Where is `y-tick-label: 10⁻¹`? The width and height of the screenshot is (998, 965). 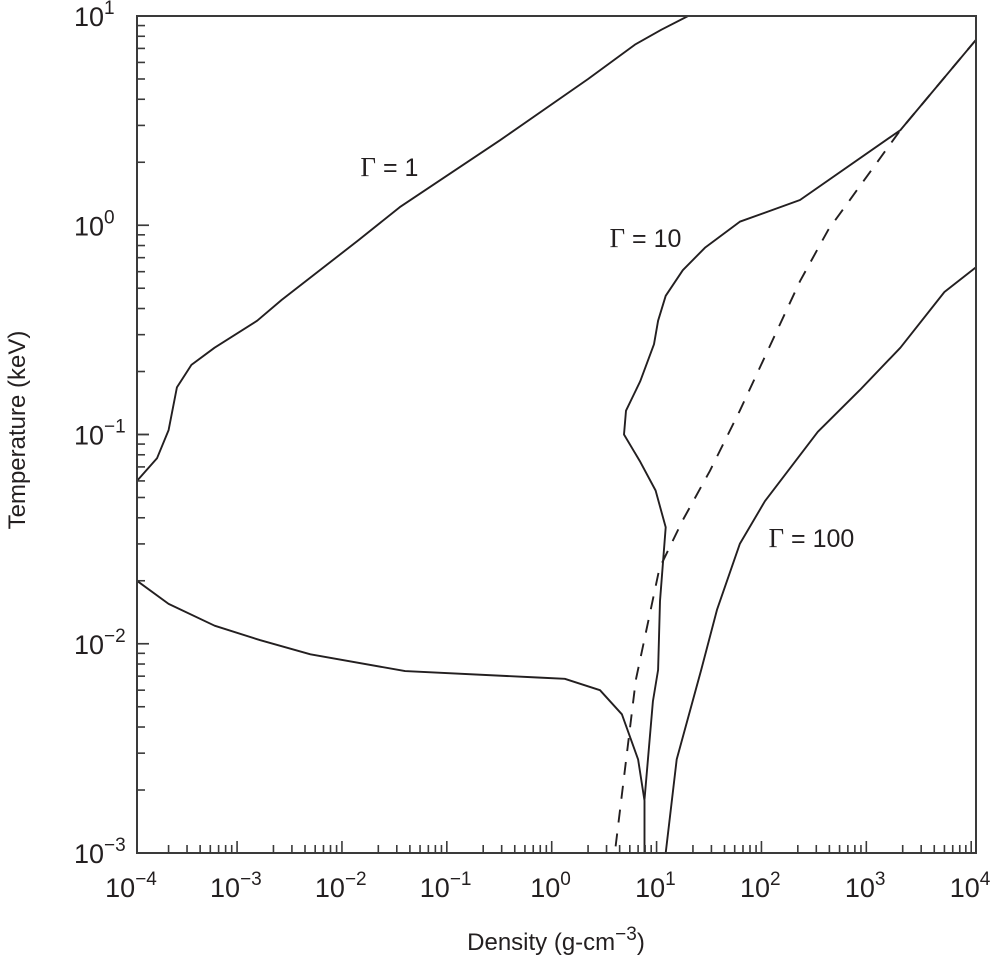
y-tick-label: 10⁻¹ is located at coordinates (100, 434).